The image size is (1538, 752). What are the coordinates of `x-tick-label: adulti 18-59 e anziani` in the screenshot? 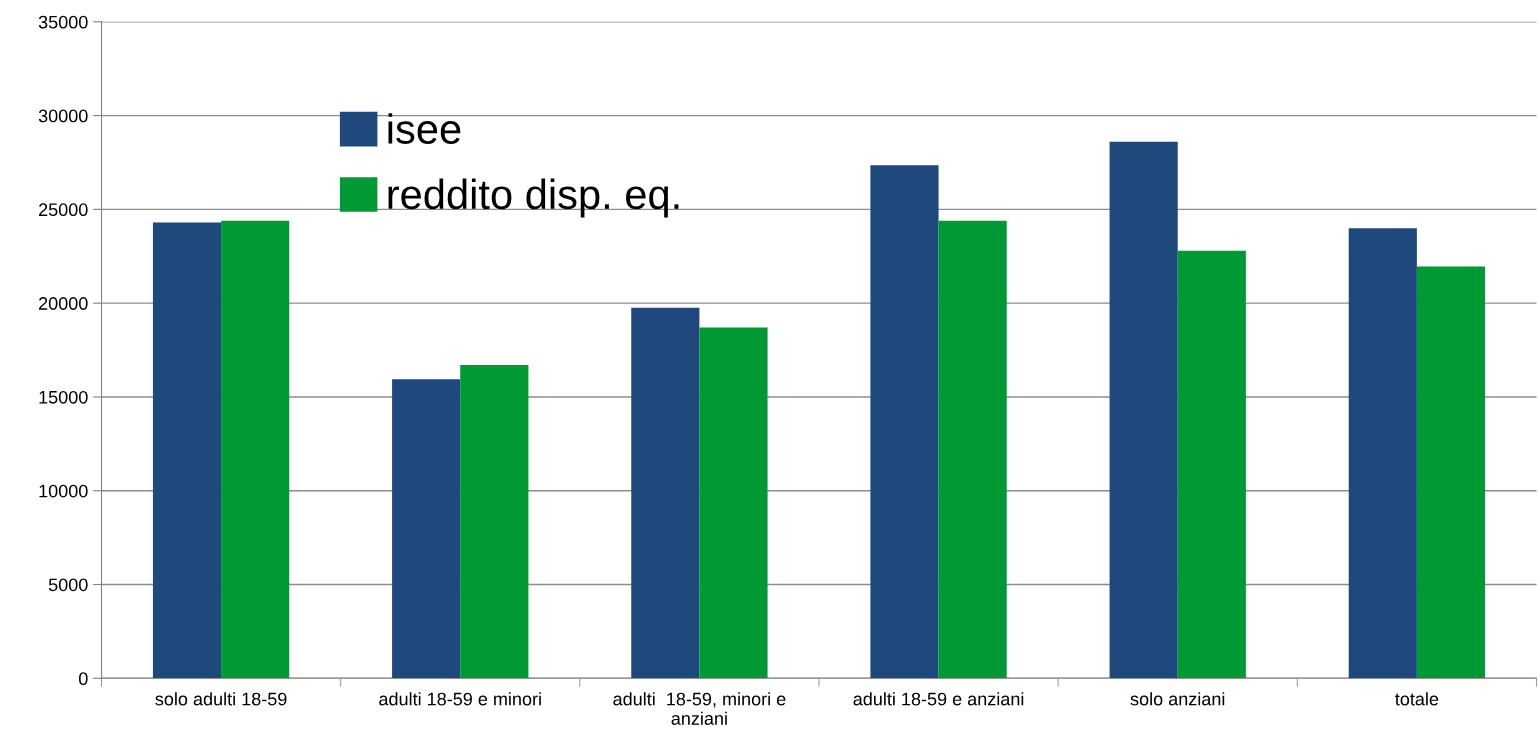 It's located at (938, 699).